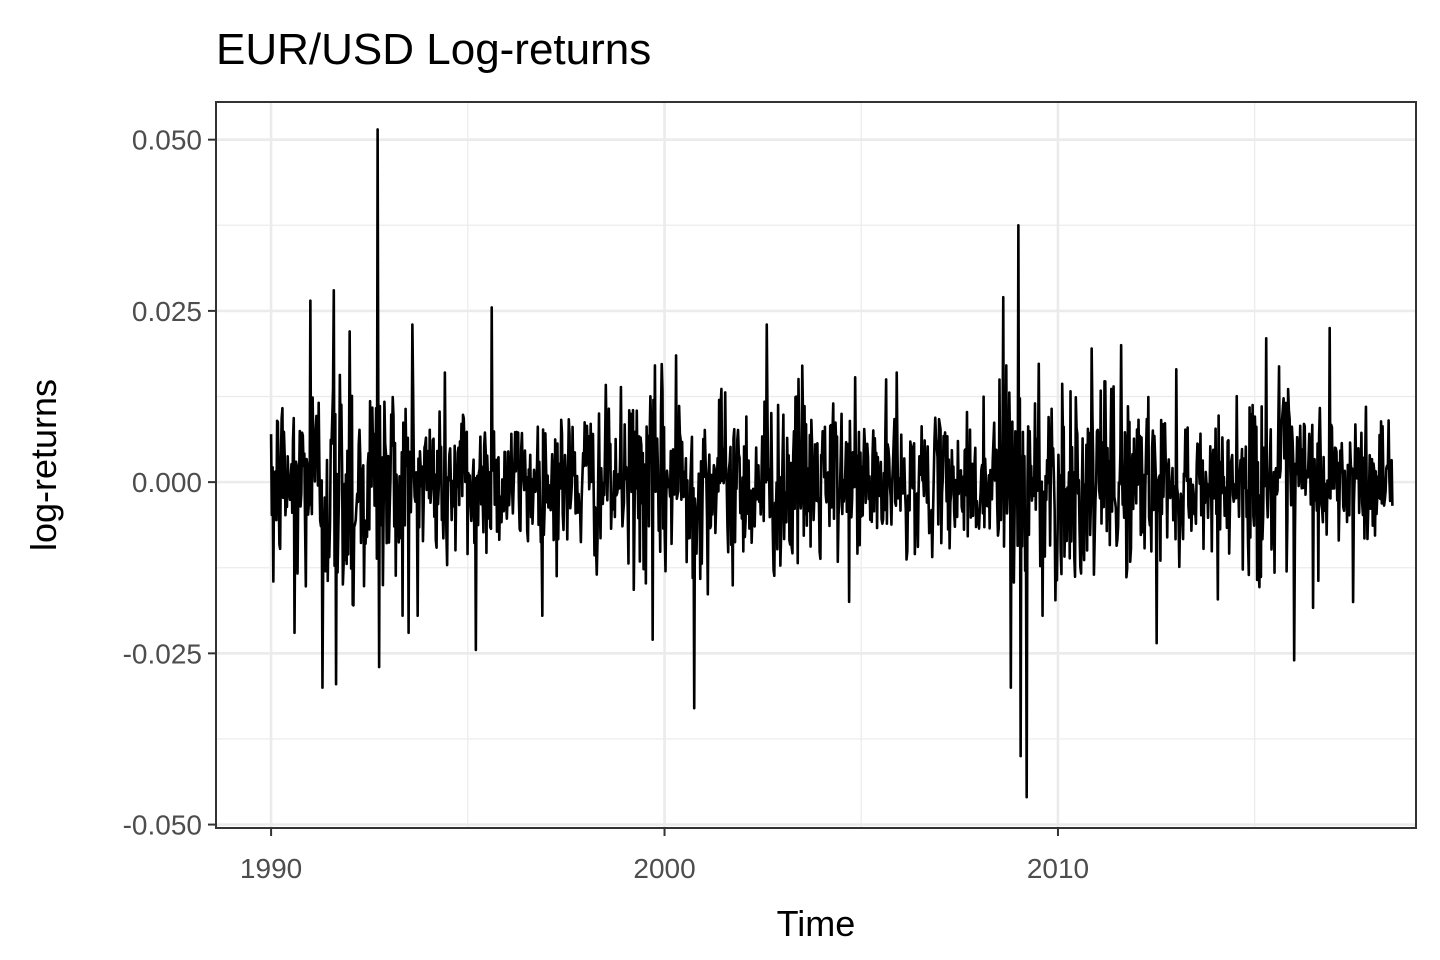 This screenshot has height=960, width=1440. What do you see at coordinates (162, 825) in the screenshot?
I see `y-tick-label: -0.050` at bounding box center [162, 825].